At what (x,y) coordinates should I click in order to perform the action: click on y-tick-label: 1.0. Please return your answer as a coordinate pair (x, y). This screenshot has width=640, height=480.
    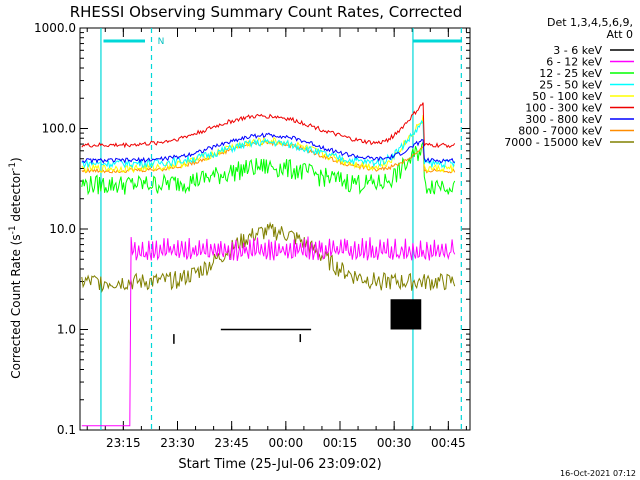
    Looking at the image, I should click on (66, 330).